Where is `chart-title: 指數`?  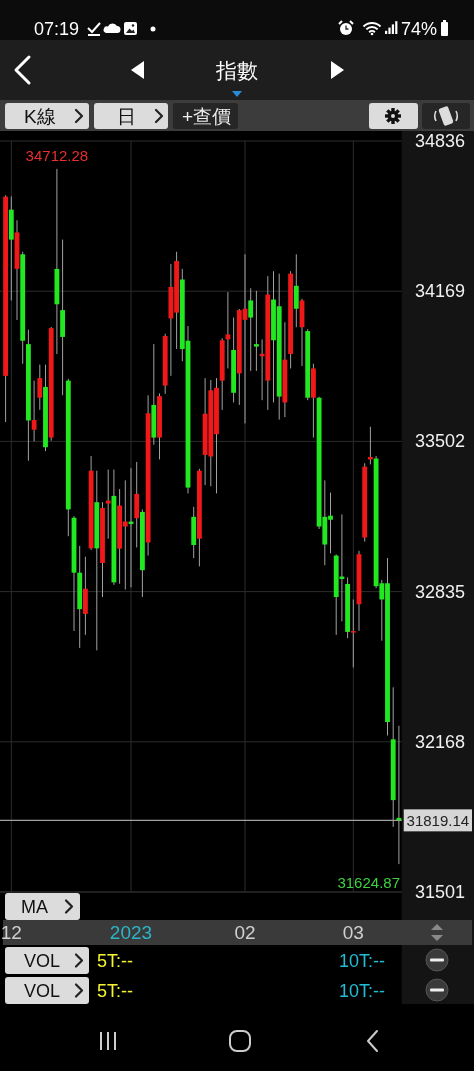 chart-title: 指數 is located at coordinates (236, 70).